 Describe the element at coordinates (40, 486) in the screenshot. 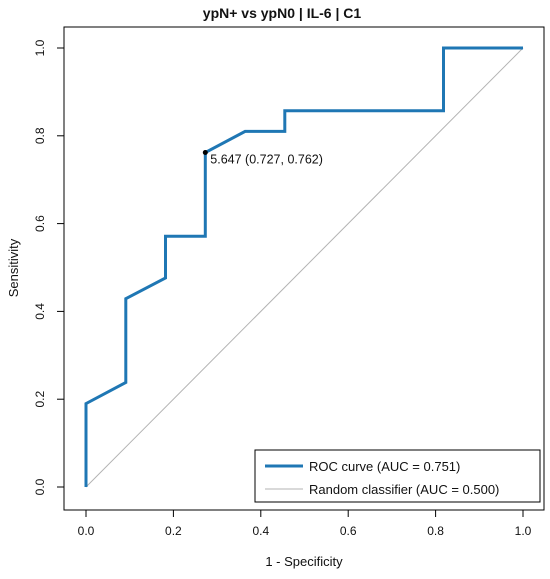

I see `y-tick-label: 0.0` at that location.